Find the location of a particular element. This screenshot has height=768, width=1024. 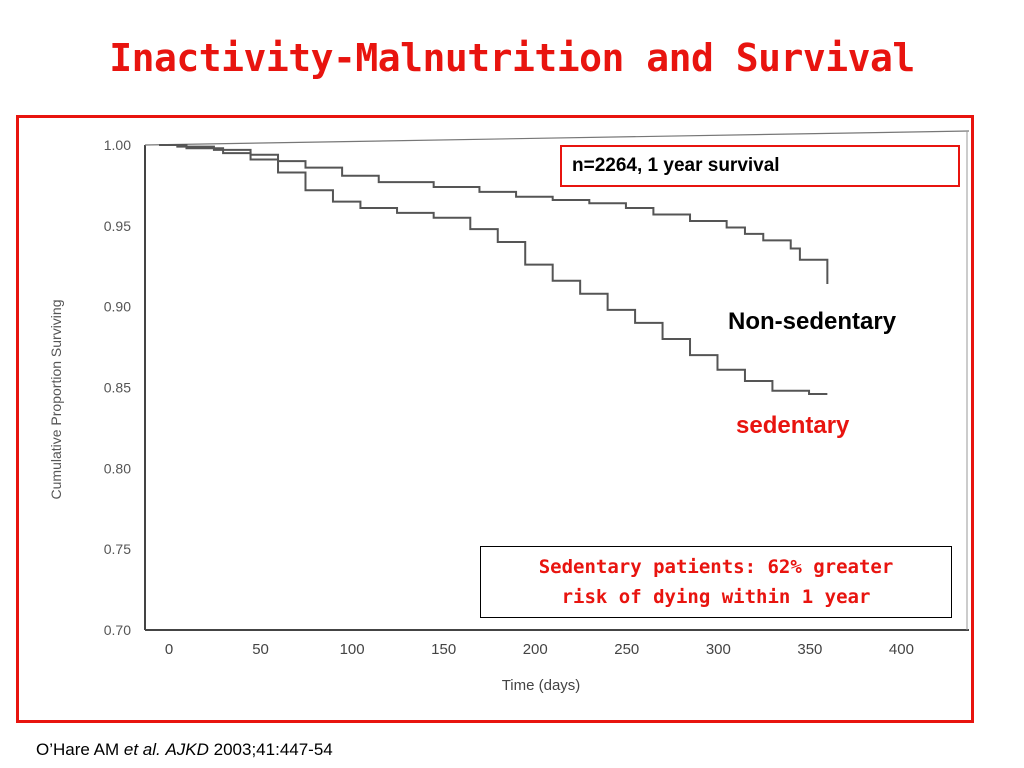

x-tick-label: 350 is located at coordinates (809, 649).